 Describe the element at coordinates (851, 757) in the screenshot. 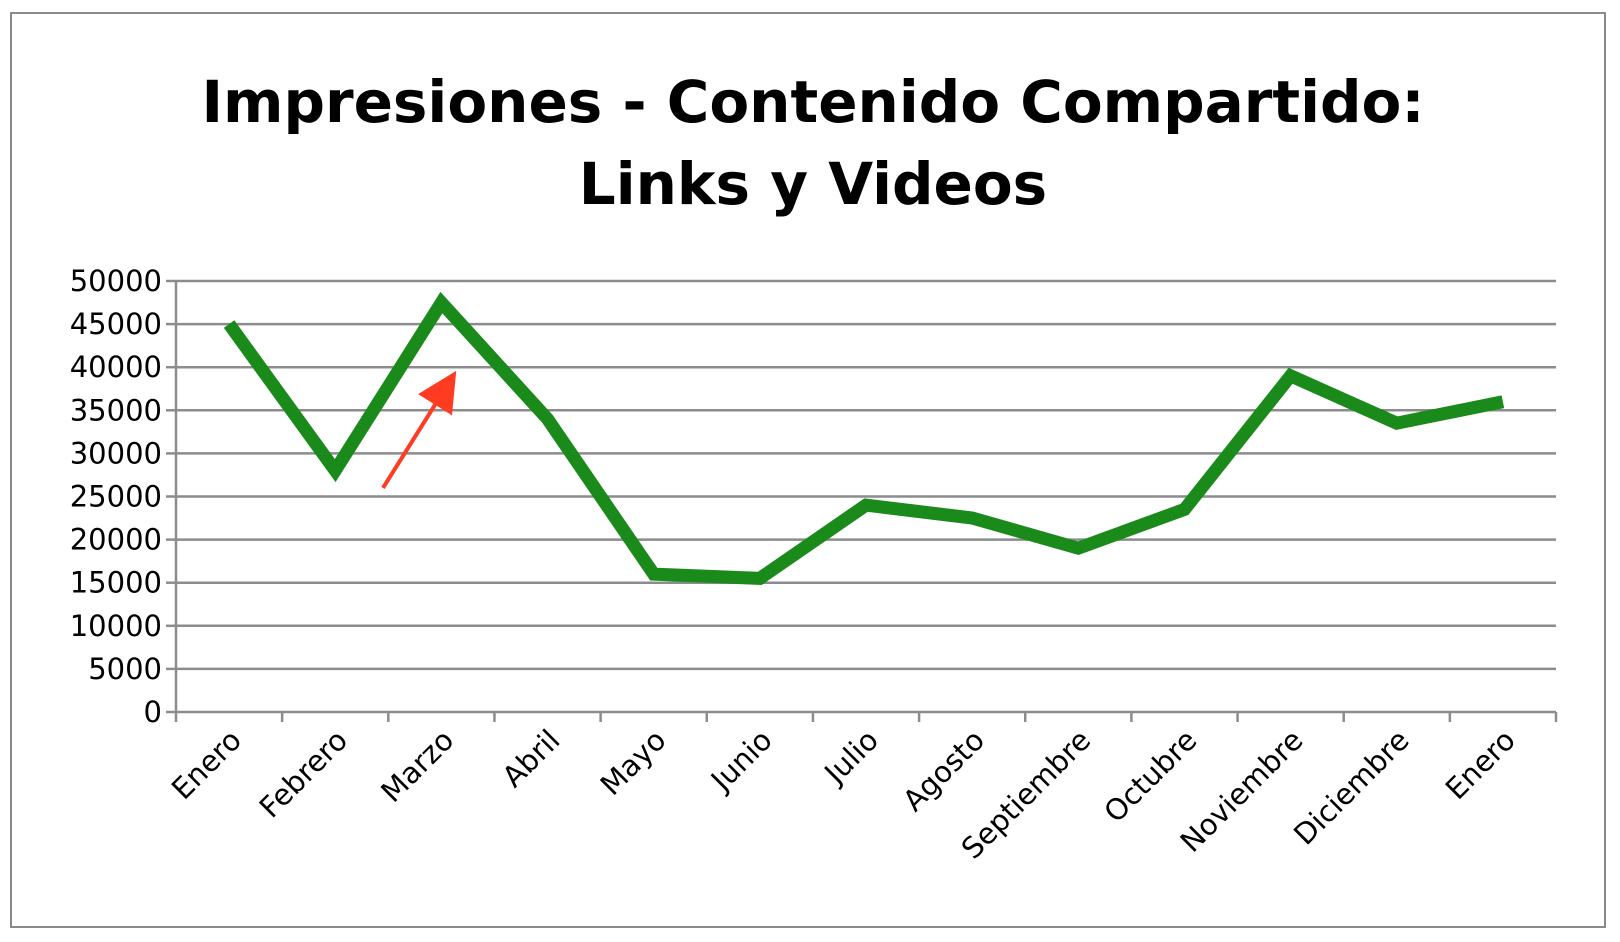

I see `x-tick-label: Julio` at that location.